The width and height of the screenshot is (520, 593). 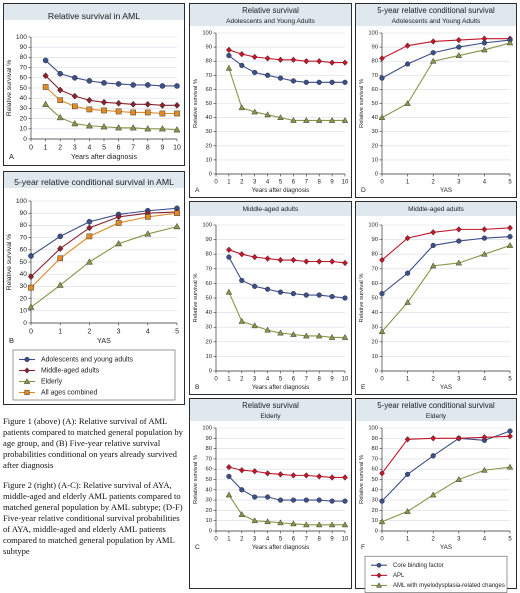 What do you see at coordinates (31, 332) in the screenshot?
I see `x-tick-label: 0` at bounding box center [31, 332].